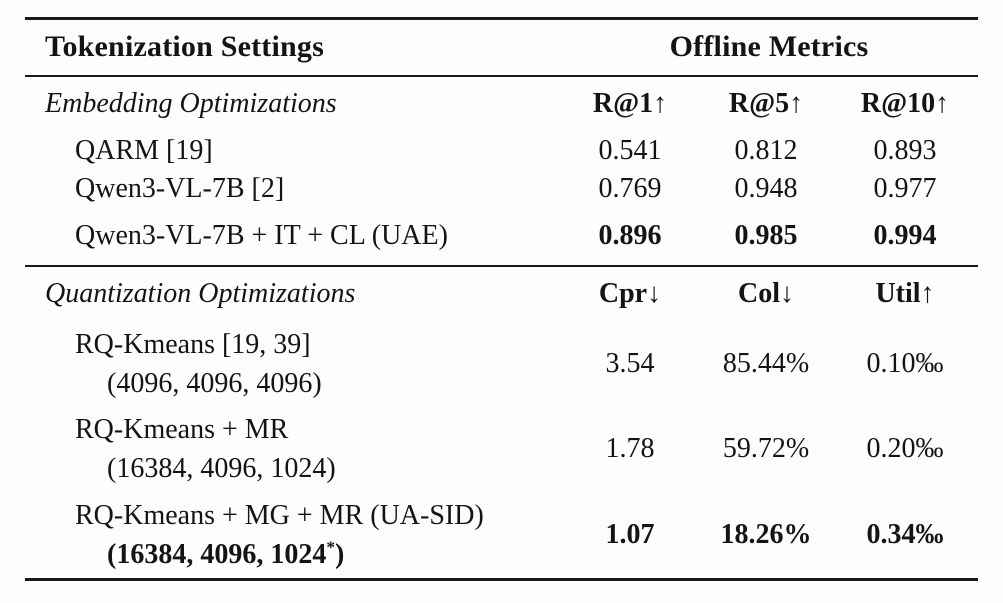 This screenshot has height=603, width=1003. Describe the element at coordinates (766, 534) in the screenshot. I see `metric-value: 18.26%` at that location.